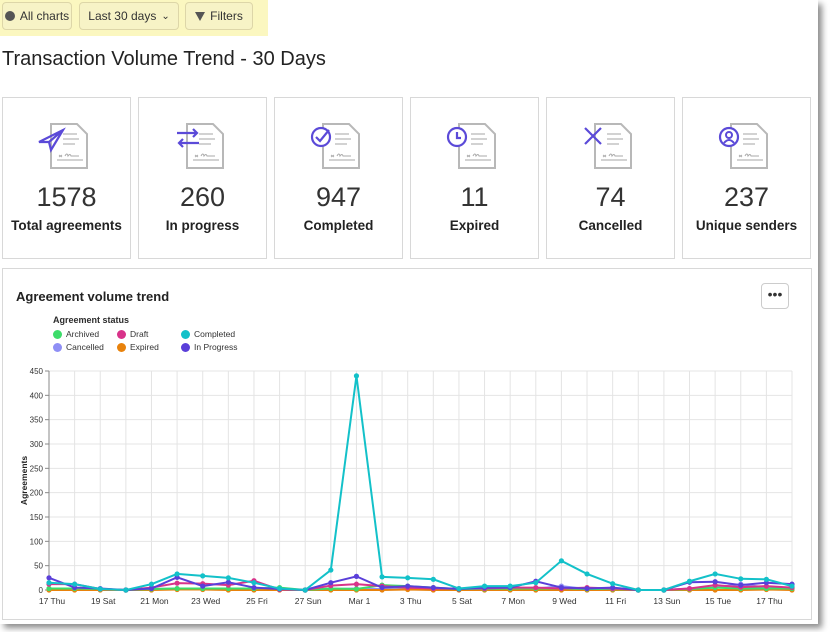  I want to click on globe-icon, so click(9, 16).